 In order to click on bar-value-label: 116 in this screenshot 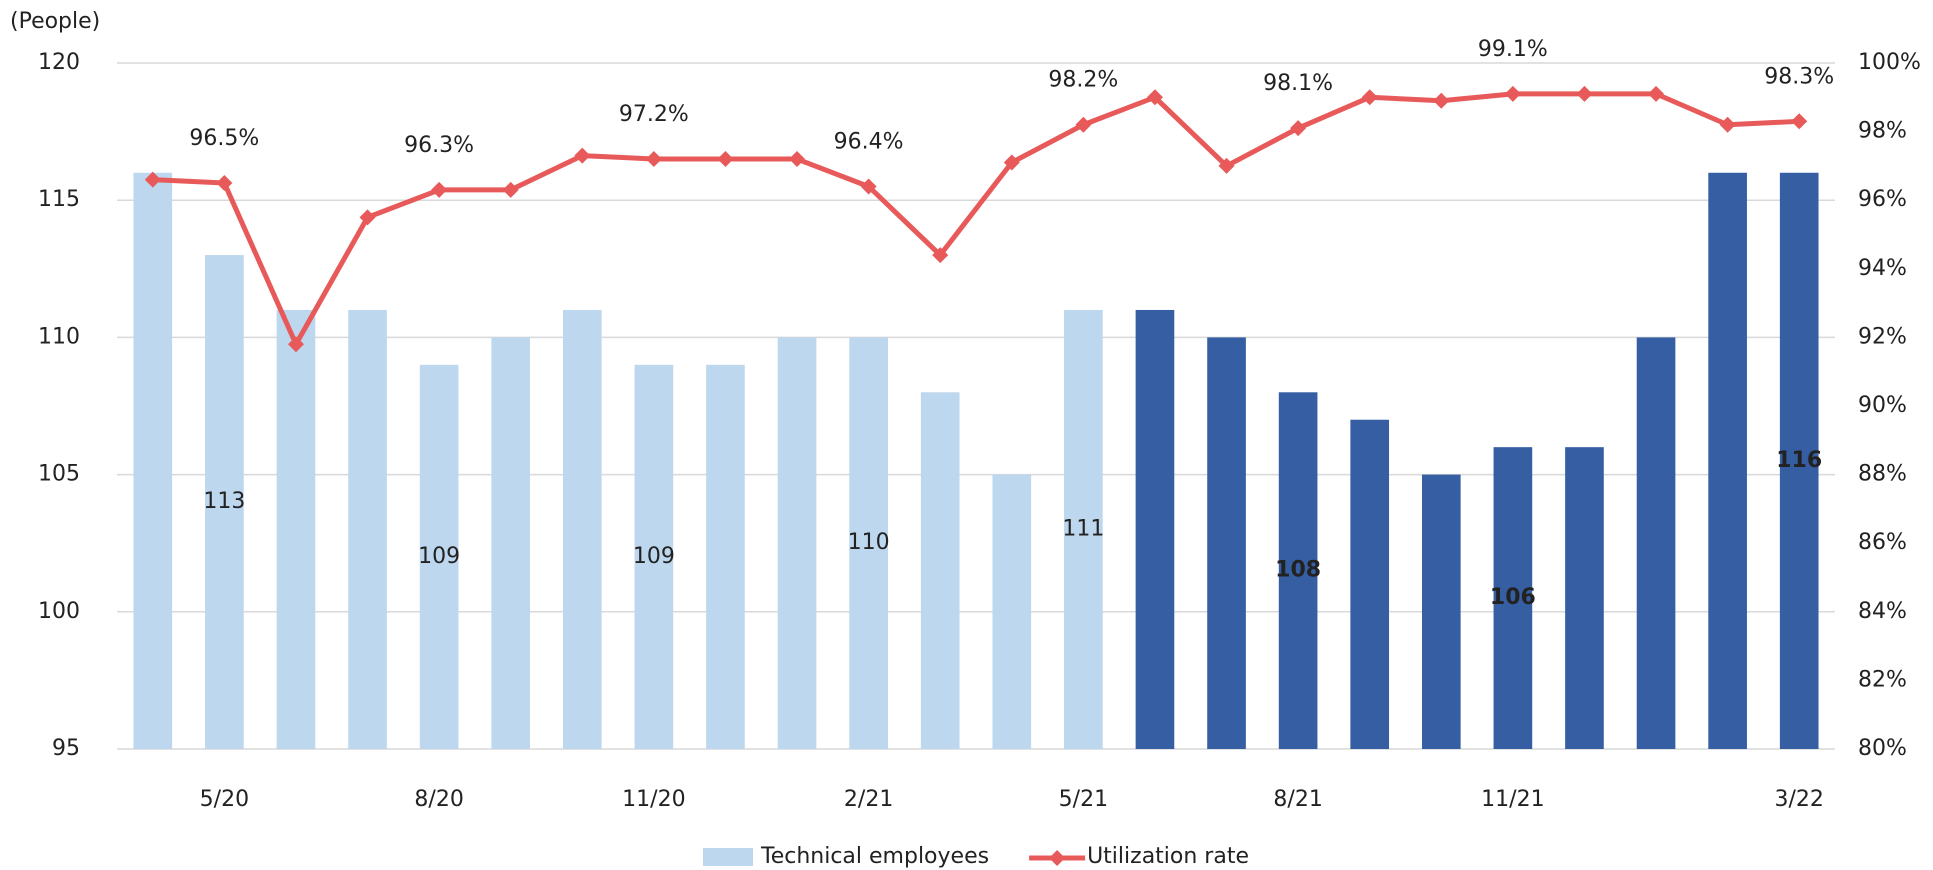, I will do `click(1799, 460)`.